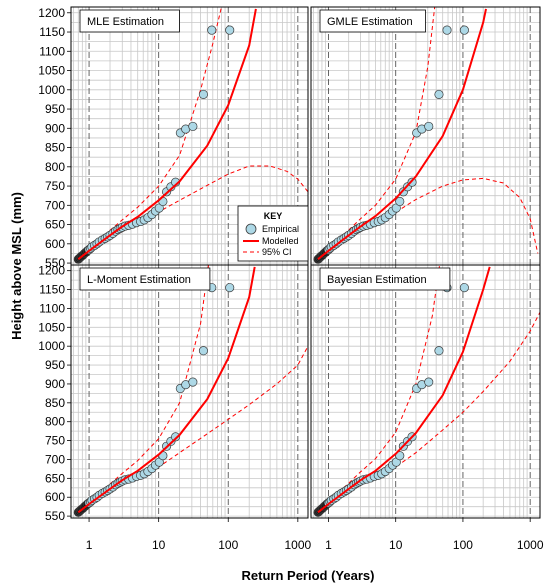 This screenshot has width=550, height=586. What do you see at coordinates (16, 266) in the screenshot?
I see `y-axis-title: Height above MSL (mm)` at bounding box center [16, 266].